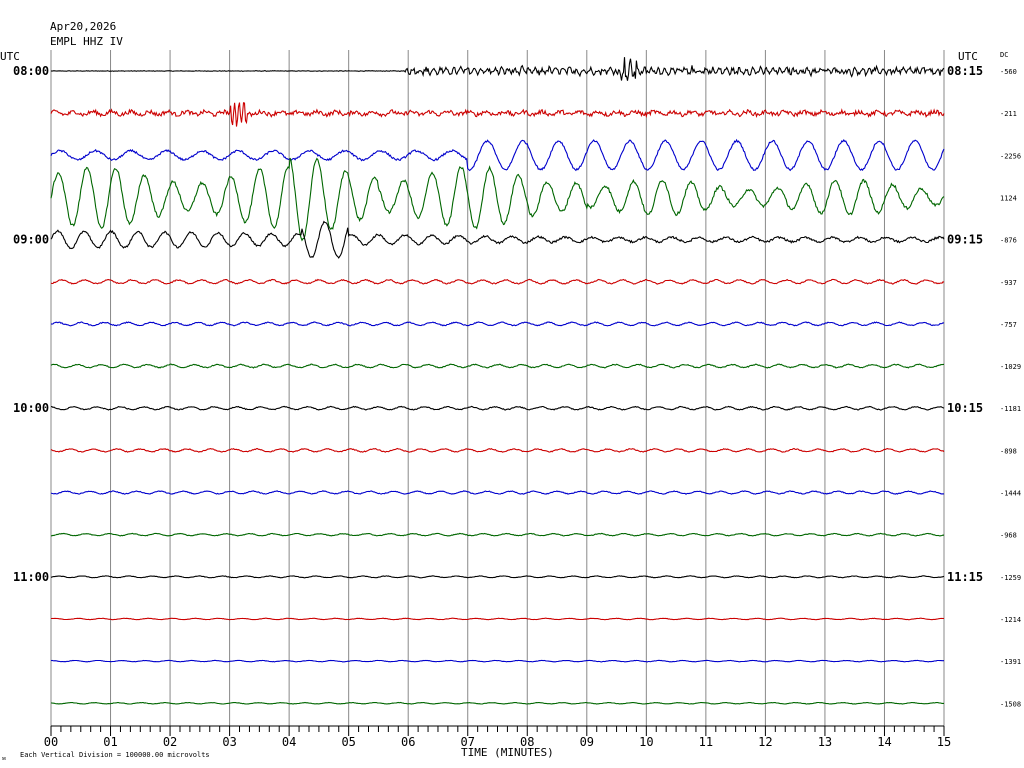 This screenshot has height=768, width=1024. Describe the element at coordinates (1010, 662) in the screenshot. I see `dc-value-label: -1391` at that location.